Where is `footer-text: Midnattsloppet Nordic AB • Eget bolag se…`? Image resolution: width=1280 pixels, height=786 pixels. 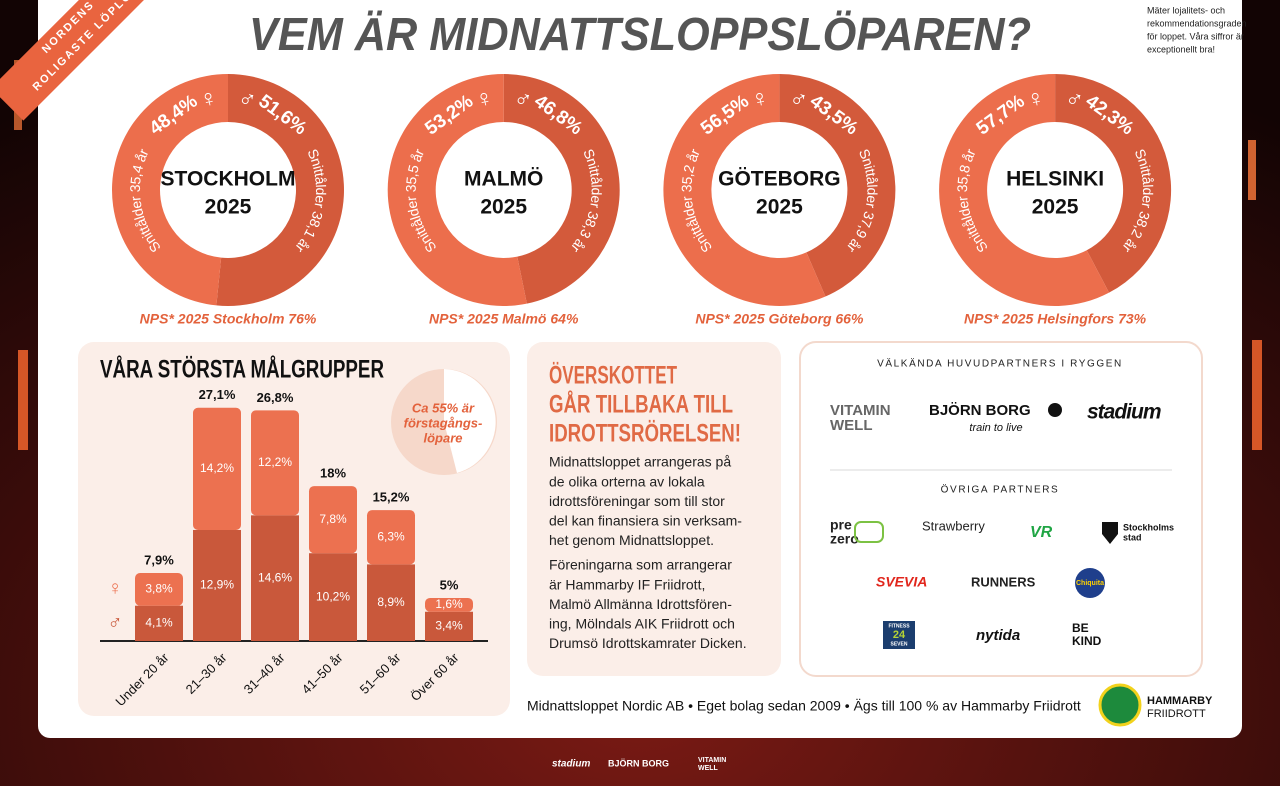
footer-text: Midnattsloppet Nordic AB • Eget bolag se… is located at coordinates (804, 706).